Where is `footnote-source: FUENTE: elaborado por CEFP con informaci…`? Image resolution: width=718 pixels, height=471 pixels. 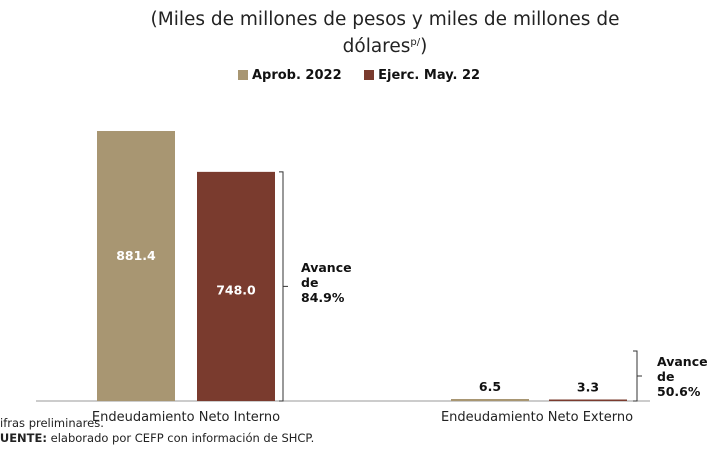
footnote-source: FUENTE: elaborado por CEFP con informaci… is located at coordinates (157, 438).